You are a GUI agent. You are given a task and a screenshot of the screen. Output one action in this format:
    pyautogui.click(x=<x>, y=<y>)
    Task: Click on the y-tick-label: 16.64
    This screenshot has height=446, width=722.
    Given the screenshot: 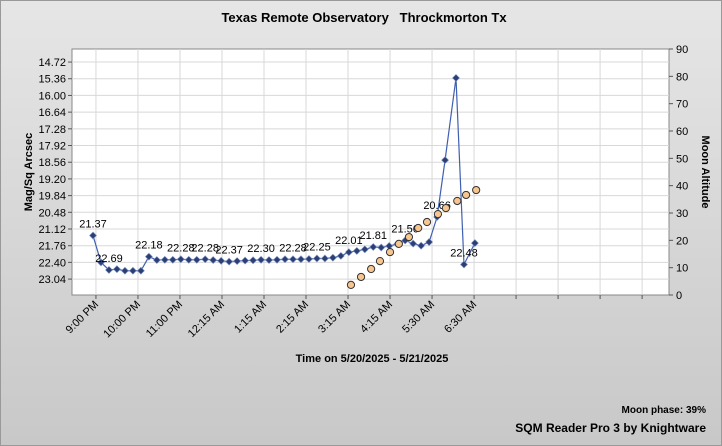 What is the action you would take?
    pyautogui.click(x=52, y=113)
    